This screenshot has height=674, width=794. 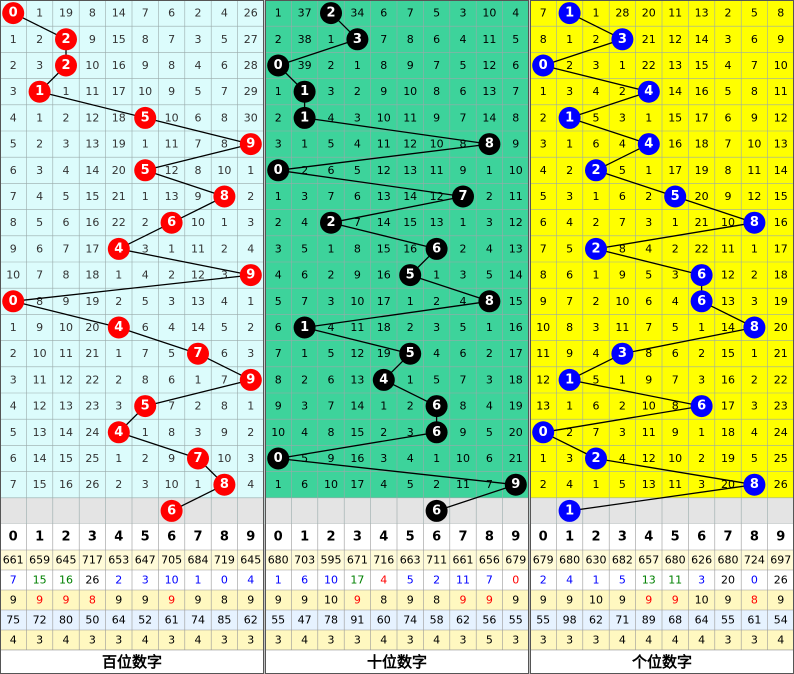 What do you see at coordinates (648, 560) in the screenshot?
I see `stat-value: 657` at bounding box center [648, 560].